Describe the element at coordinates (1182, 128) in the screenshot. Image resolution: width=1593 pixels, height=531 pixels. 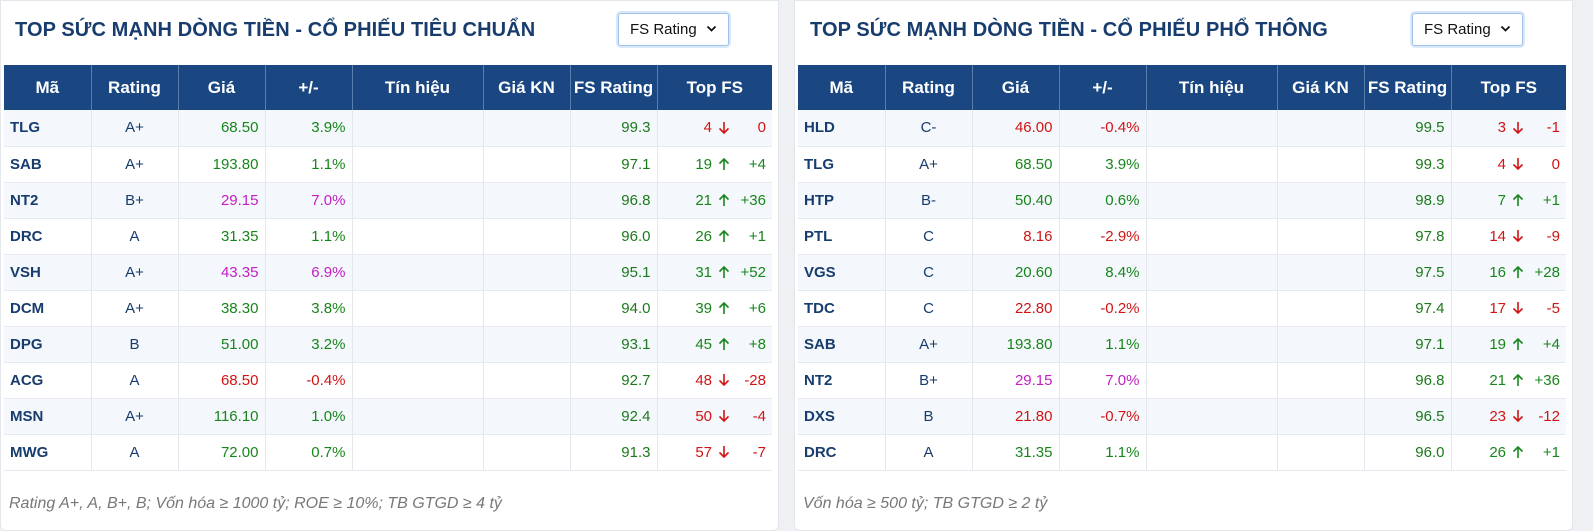
I see `table-row: HLD C- 46.00 -0.4% 99.5 3 -1` at that location.